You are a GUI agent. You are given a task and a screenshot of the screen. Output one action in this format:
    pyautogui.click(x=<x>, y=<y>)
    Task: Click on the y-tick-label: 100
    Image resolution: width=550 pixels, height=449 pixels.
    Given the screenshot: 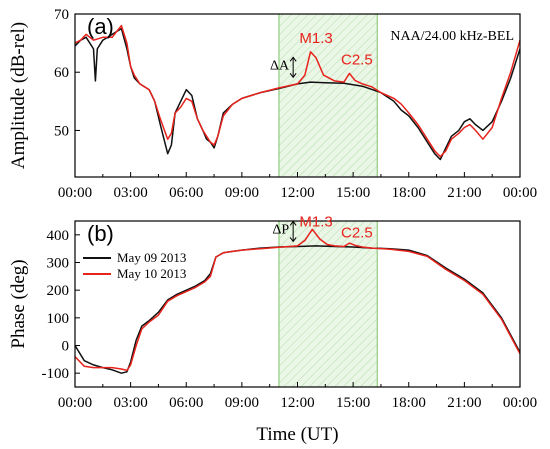 What is the action you would take?
    pyautogui.click(x=58, y=319)
    